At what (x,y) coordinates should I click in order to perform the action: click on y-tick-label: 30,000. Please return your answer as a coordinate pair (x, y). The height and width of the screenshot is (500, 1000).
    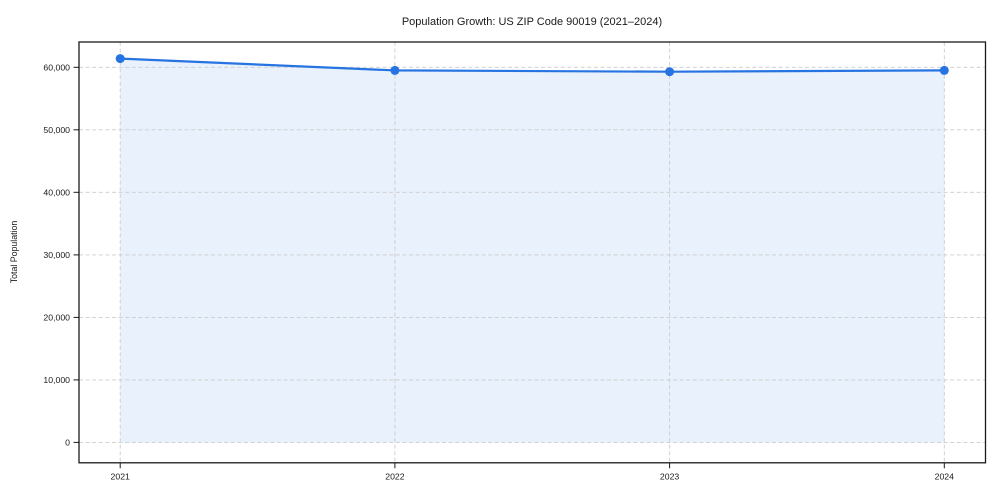
    Looking at the image, I should click on (56, 255).